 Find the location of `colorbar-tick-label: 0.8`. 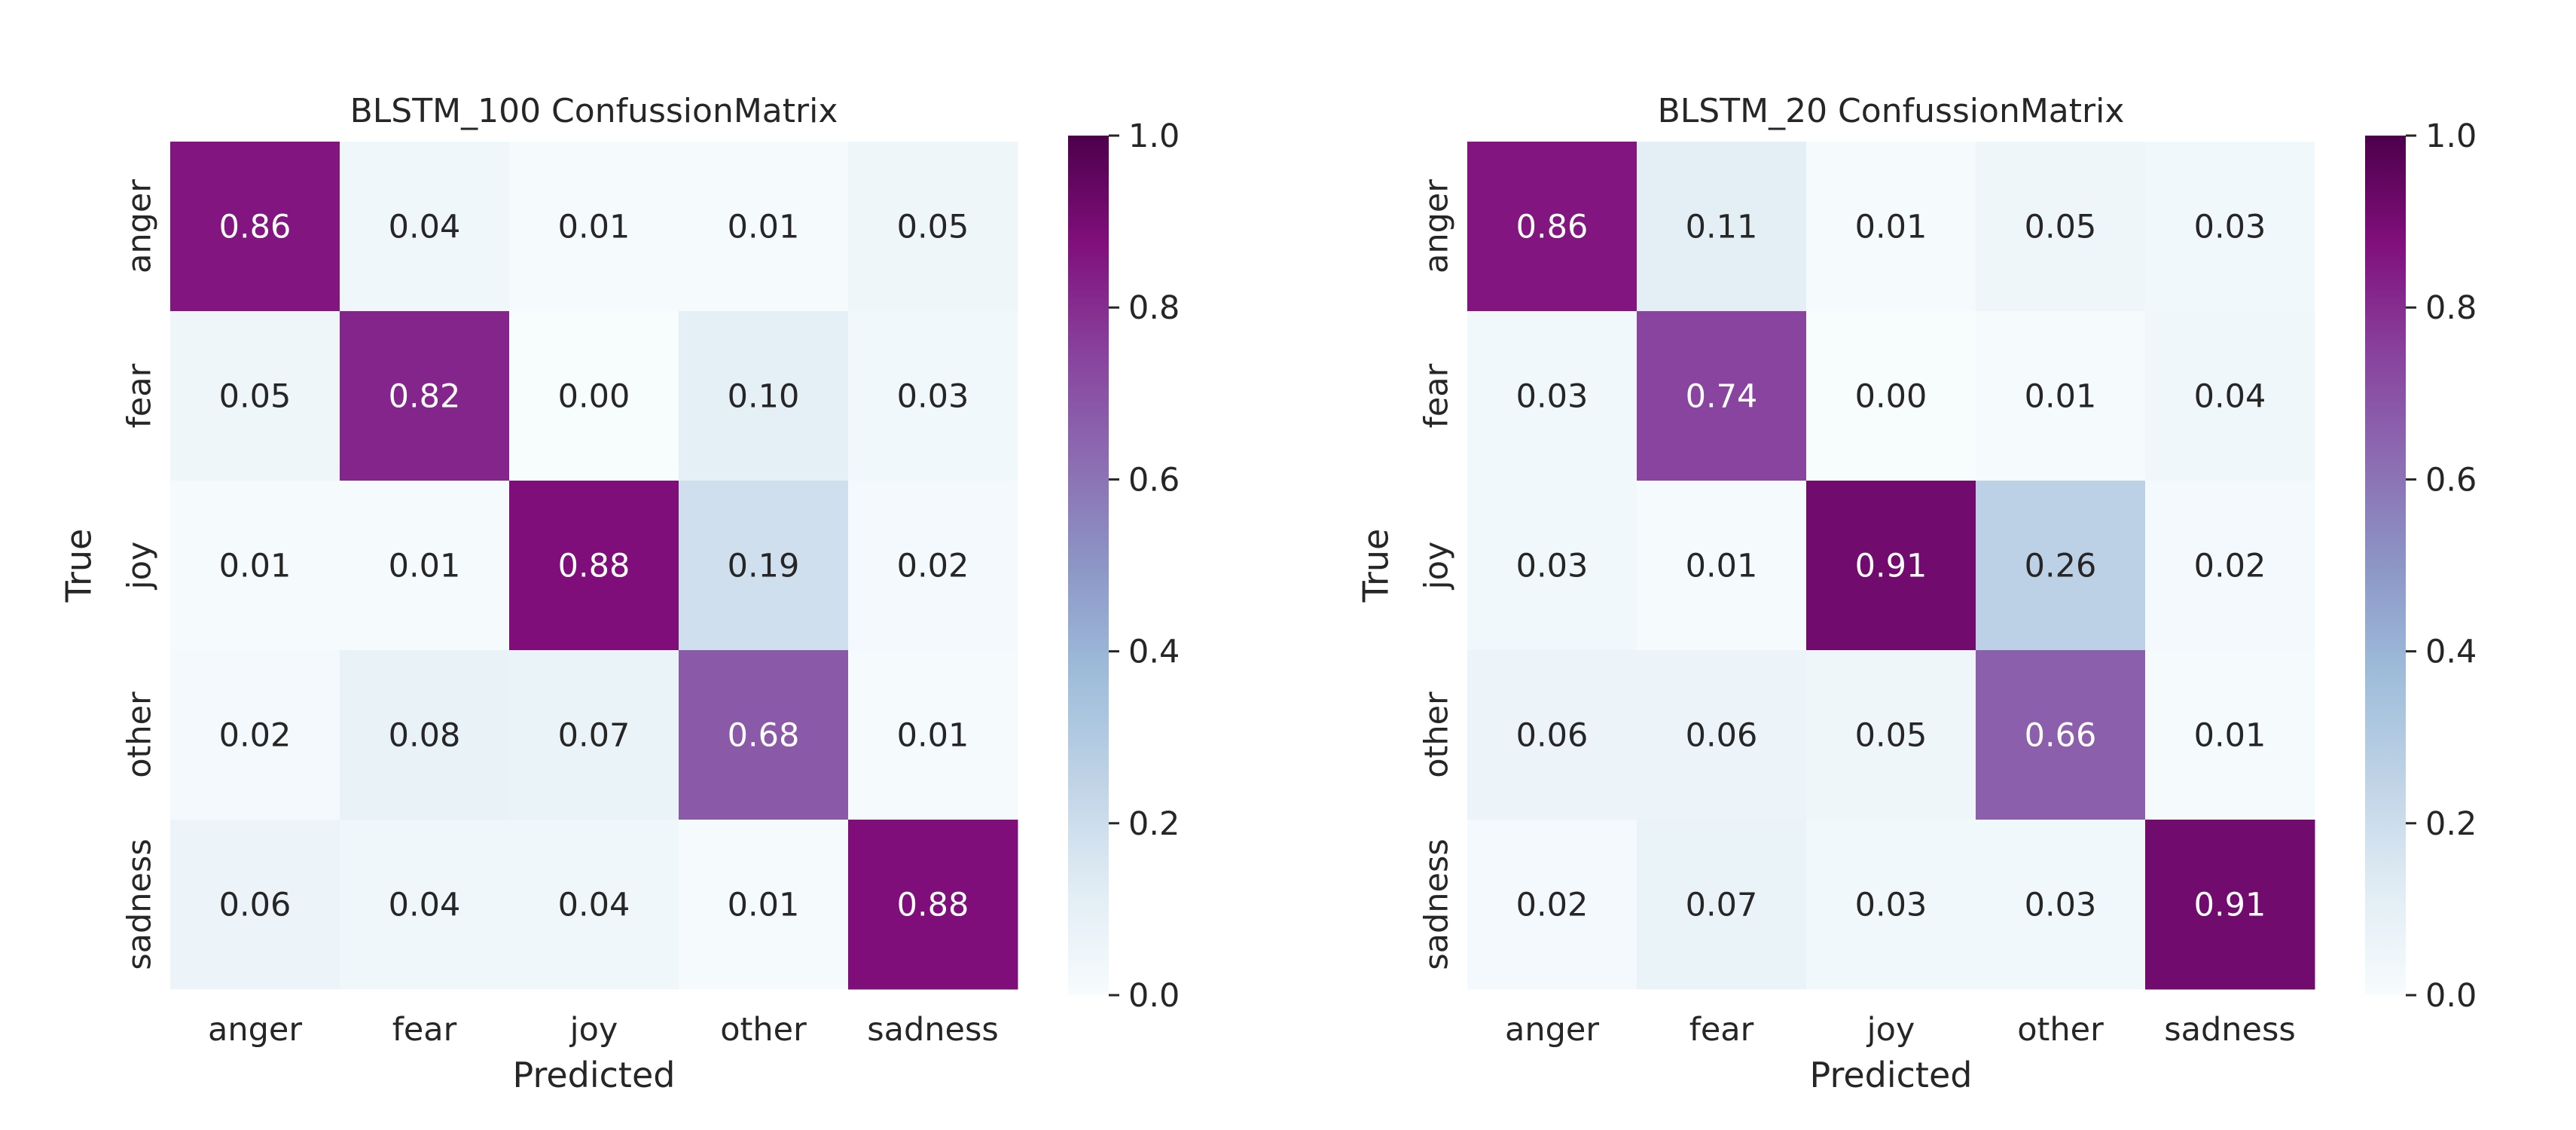

colorbar-tick-label: 0.8 is located at coordinates (1154, 308).